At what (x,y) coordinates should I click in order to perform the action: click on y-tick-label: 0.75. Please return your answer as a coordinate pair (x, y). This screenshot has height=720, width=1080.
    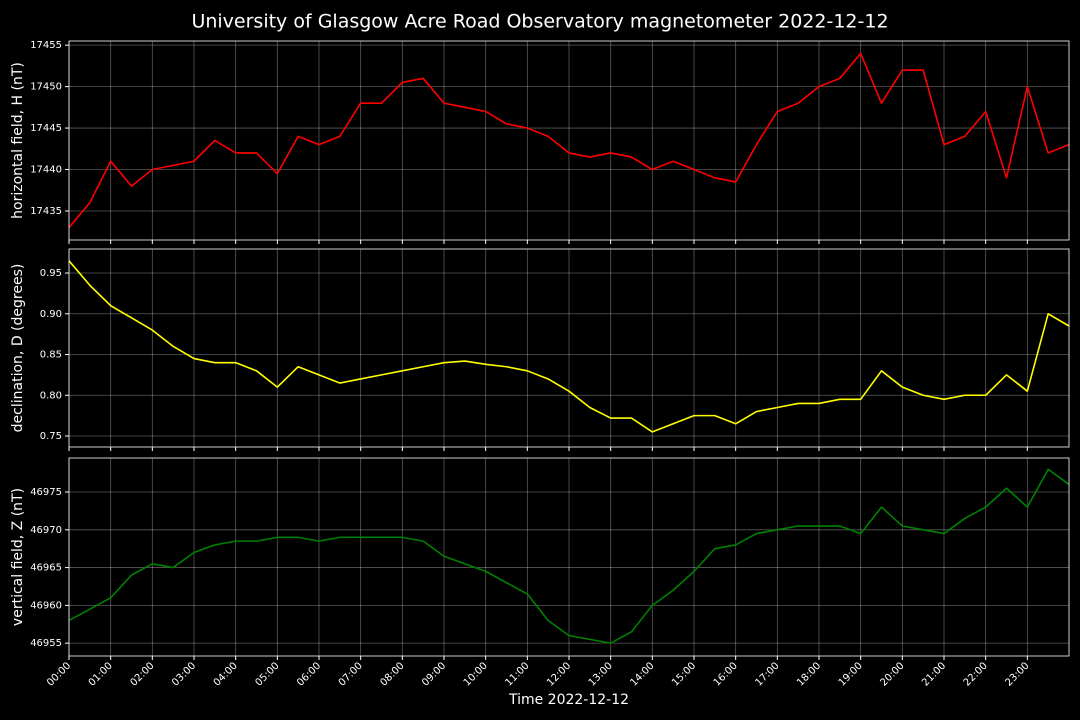
    Looking at the image, I should click on (51, 436).